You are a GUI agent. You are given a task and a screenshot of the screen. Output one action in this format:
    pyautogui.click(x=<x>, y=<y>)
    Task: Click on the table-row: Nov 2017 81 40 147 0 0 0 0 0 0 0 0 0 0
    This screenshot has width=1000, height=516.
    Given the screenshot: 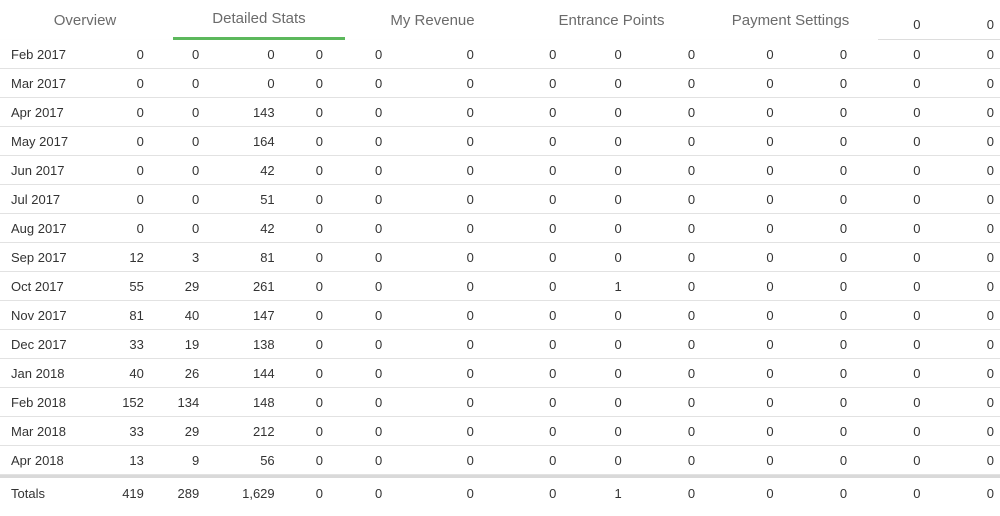 What is the action you would take?
    pyautogui.click(x=500, y=315)
    